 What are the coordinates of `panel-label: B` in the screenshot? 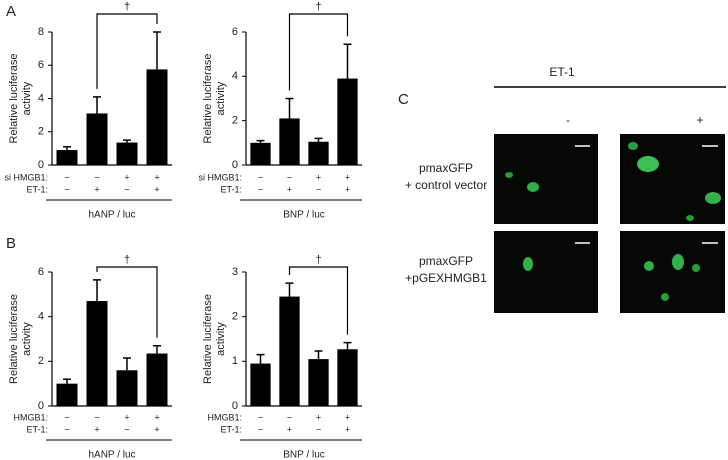 It's located at (11, 243).